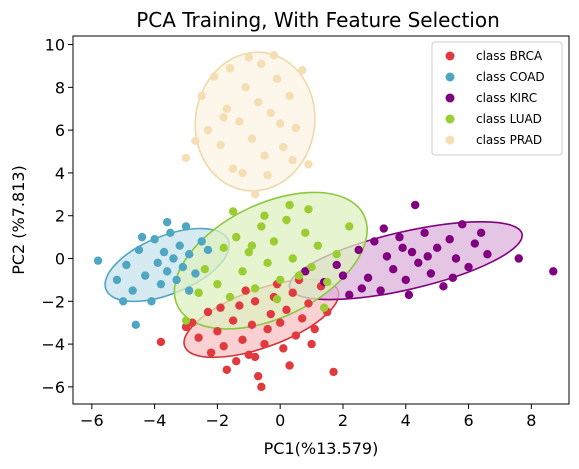 This screenshot has width=579, height=469. I want to click on legend-entry: class PRAD, so click(509, 140).